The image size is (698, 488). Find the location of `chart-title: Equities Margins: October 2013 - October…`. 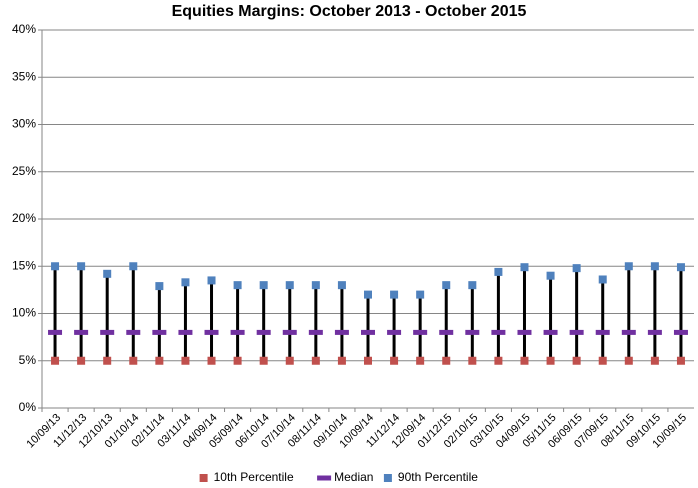

chart-title: Equities Margins: October 2013 - October… is located at coordinates (349, 11).